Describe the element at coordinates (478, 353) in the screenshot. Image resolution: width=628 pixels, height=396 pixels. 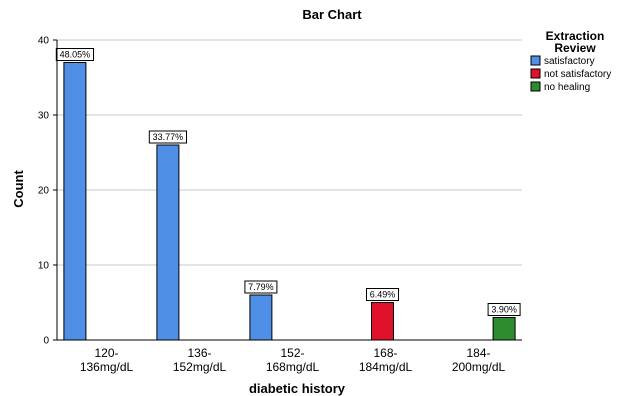
I see `x-tick-label-line: 184-` at that location.